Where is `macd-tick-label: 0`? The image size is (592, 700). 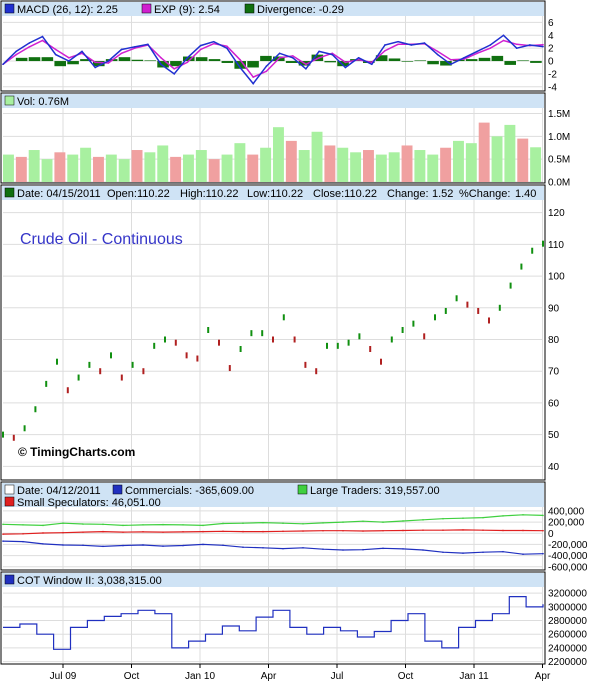 macd-tick-label: 0 is located at coordinates (551, 62).